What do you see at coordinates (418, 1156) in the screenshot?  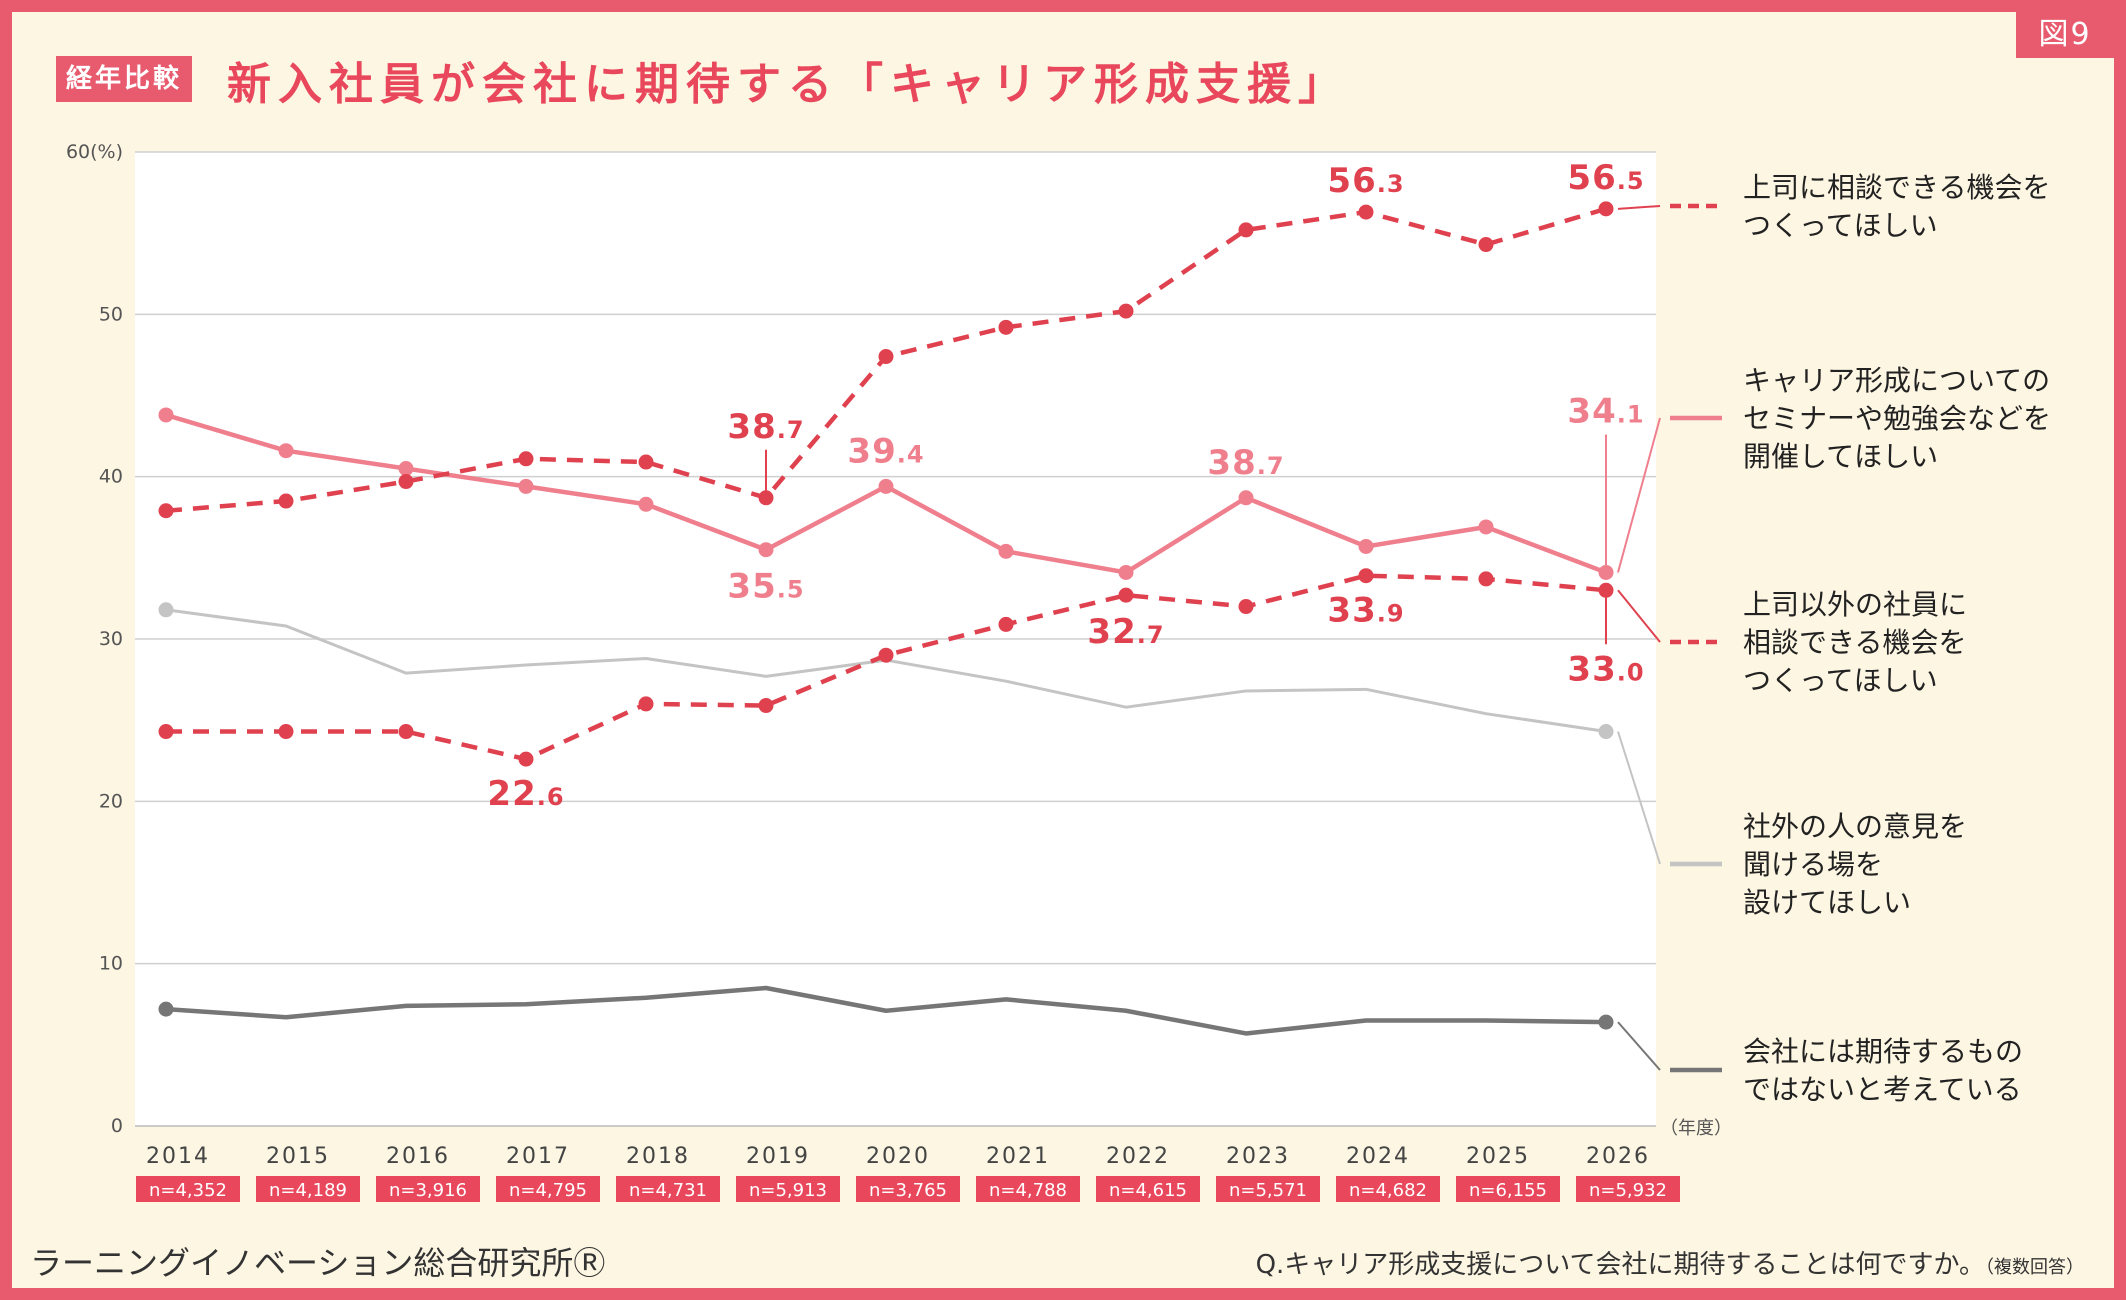 I see `x-tick-label: 2016` at bounding box center [418, 1156].